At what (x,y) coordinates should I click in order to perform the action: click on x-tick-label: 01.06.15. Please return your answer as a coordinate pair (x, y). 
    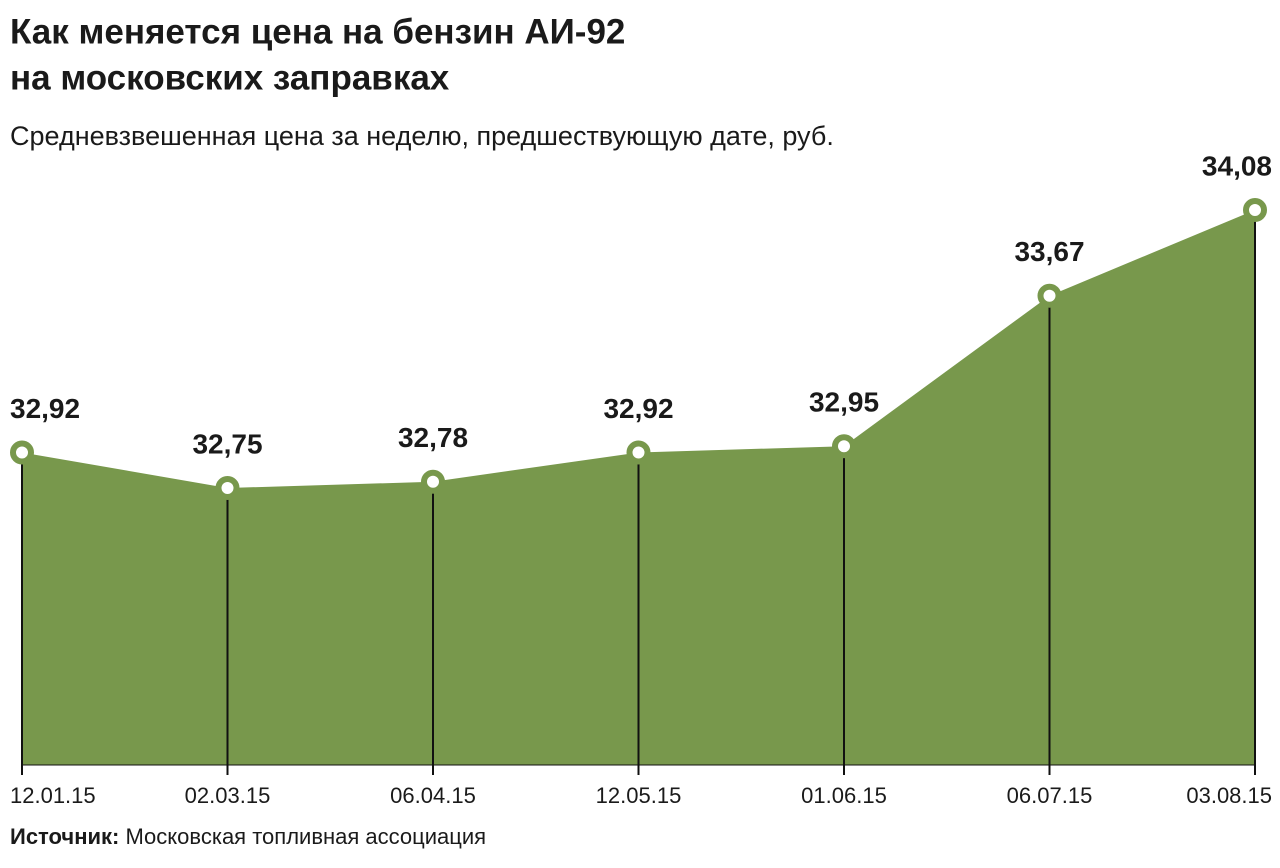
    Looking at the image, I should click on (844, 795).